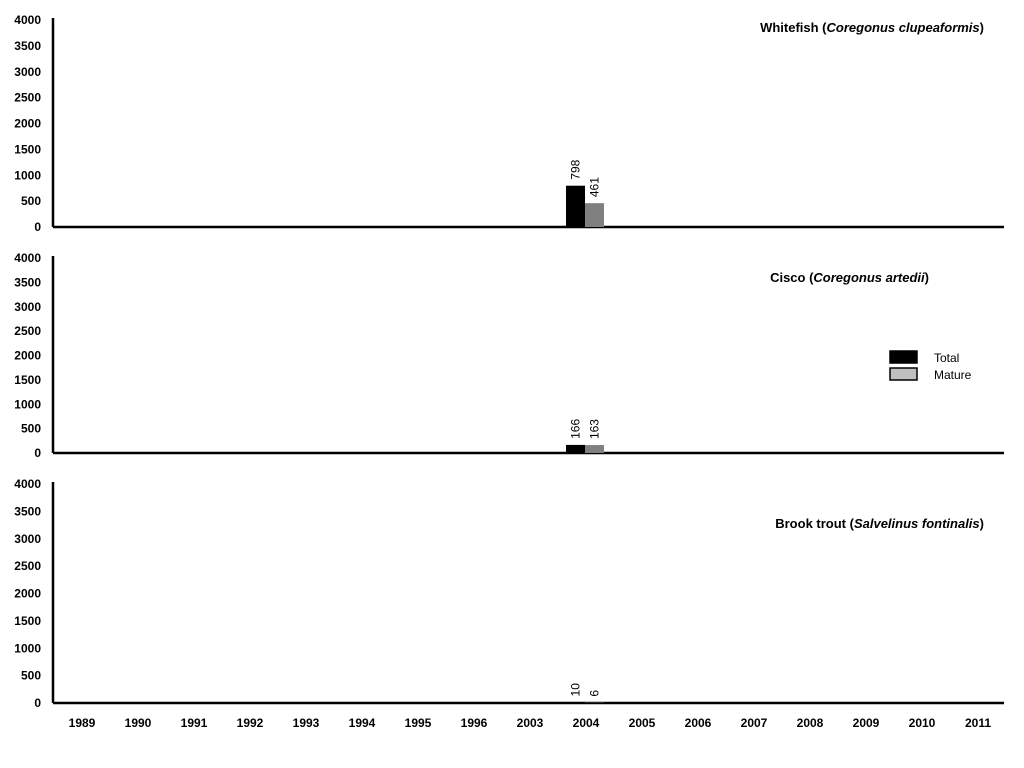 The width and height of the screenshot is (1024, 768). What do you see at coordinates (362, 723) in the screenshot?
I see `x-tick-label: 1994` at bounding box center [362, 723].